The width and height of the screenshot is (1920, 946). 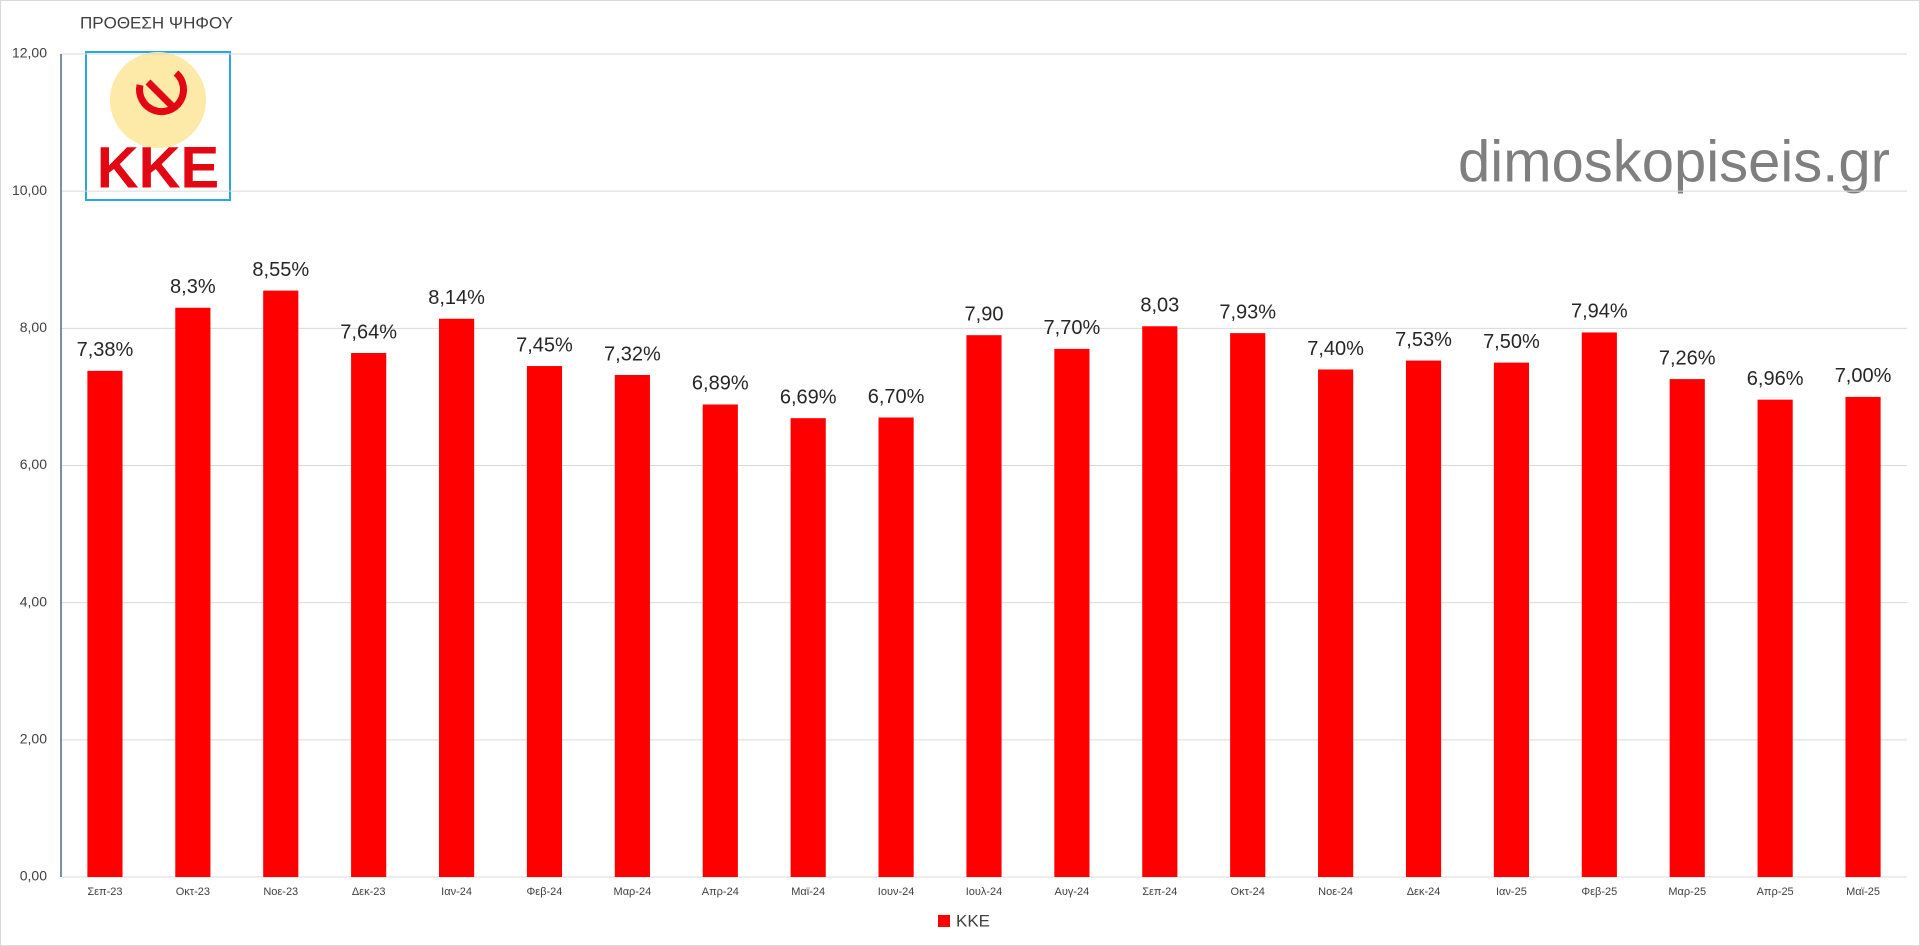 I want to click on data-label: 7,93%, so click(x=1247, y=312).